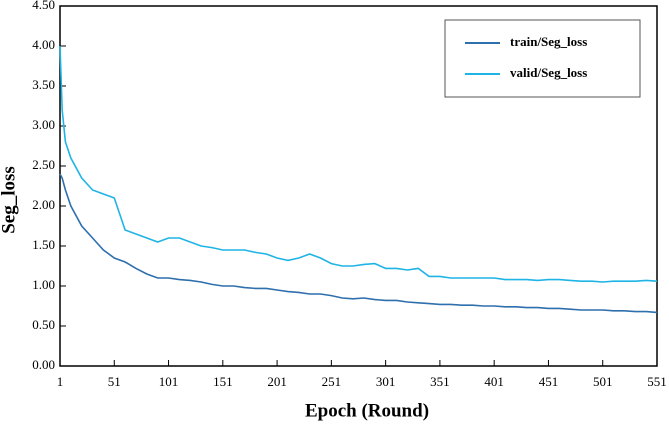  Describe the element at coordinates (43, 204) in the screenshot. I see `y-tick-label: 2.00` at that location.